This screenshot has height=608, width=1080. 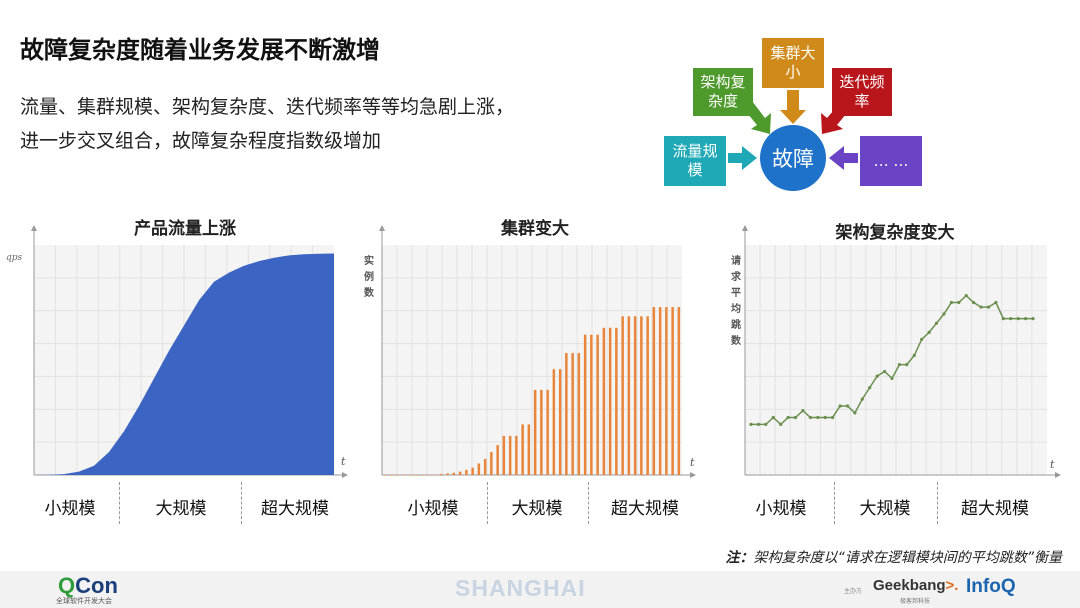 I want to click on chart-3-scale-small: 小规模, so click(x=781, y=509).